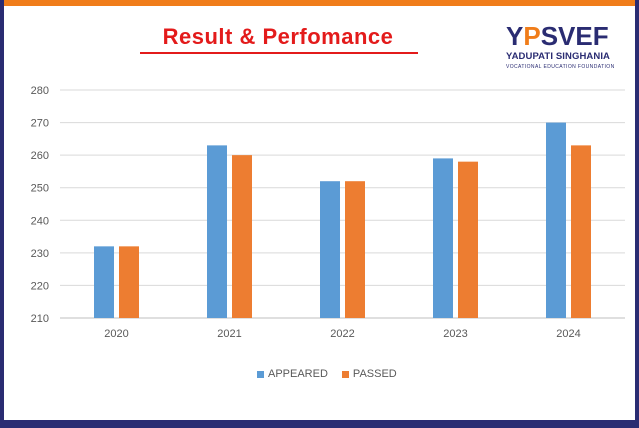 The height and width of the screenshot is (428, 639). I want to click on frame-left-border, so click(2, 214).